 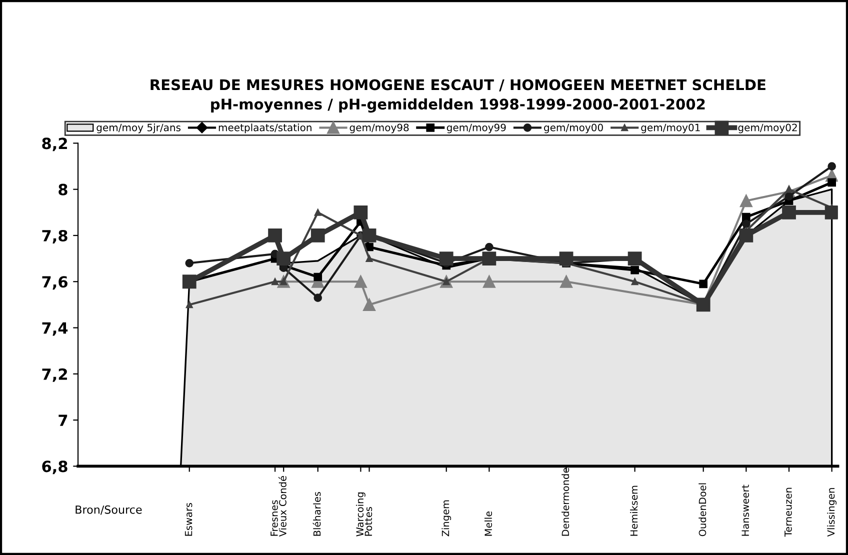 What do you see at coordinates (55, 467) in the screenshot?
I see `y-tick-label: 6,8` at bounding box center [55, 467].